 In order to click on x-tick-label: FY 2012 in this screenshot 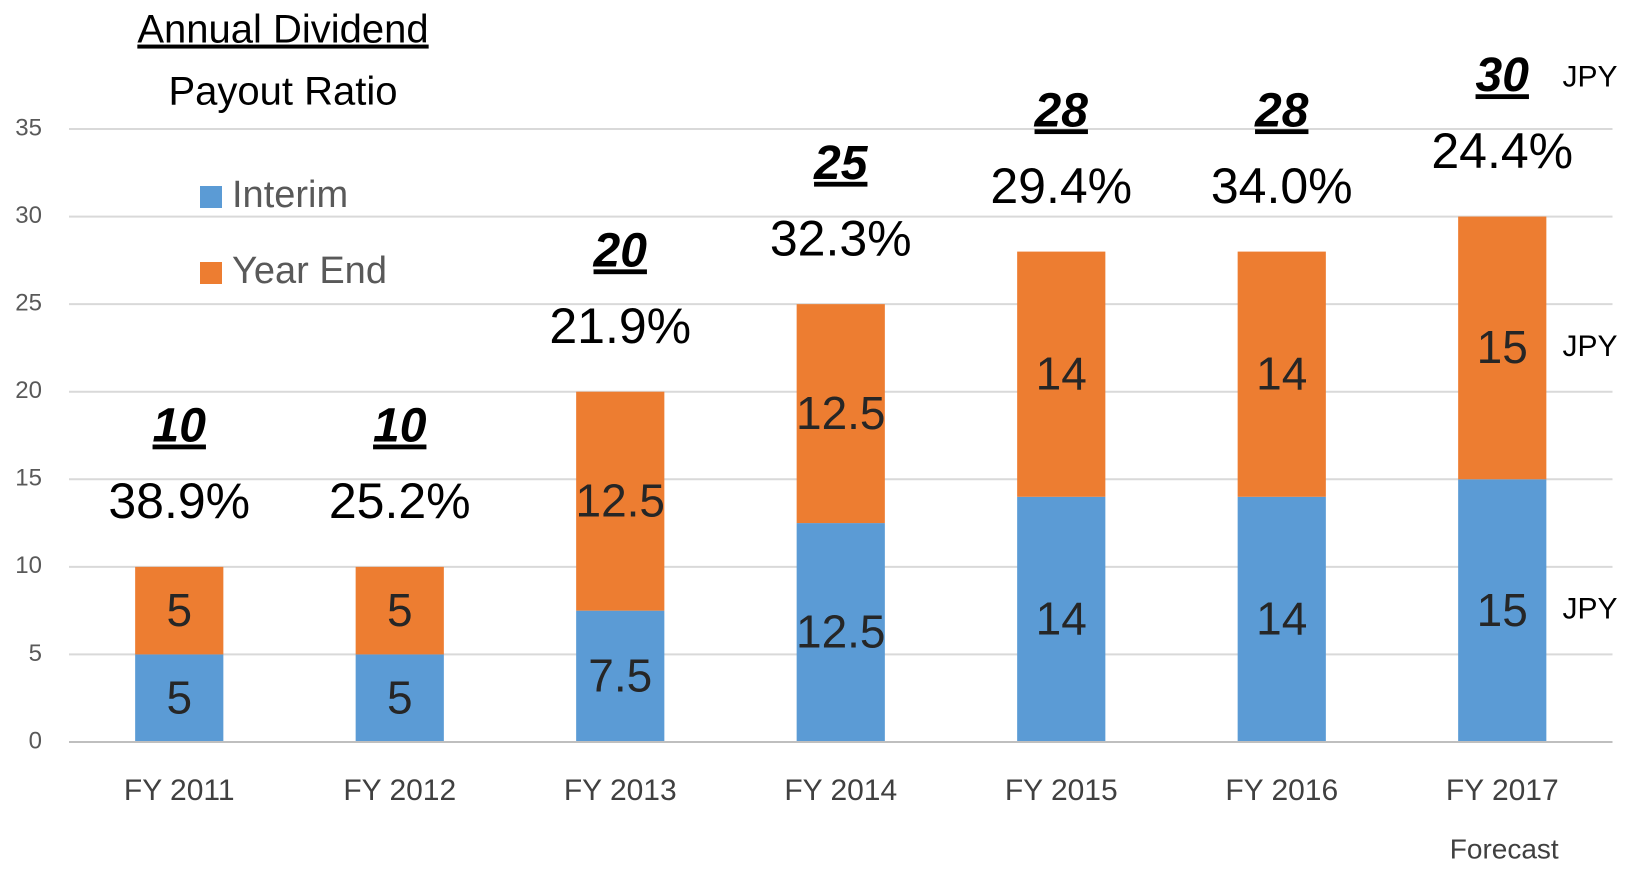, I will do `click(399, 790)`.